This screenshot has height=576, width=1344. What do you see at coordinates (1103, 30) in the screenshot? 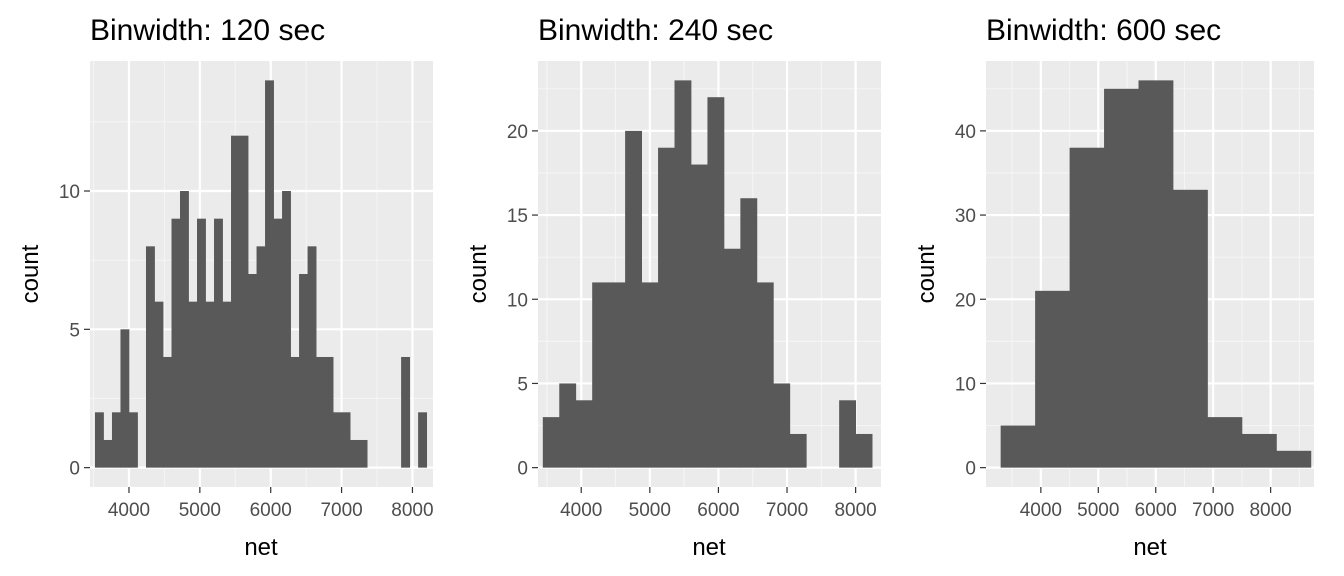
I see `panel-title: Binwidth: 600 sec` at bounding box center [1103, 30].